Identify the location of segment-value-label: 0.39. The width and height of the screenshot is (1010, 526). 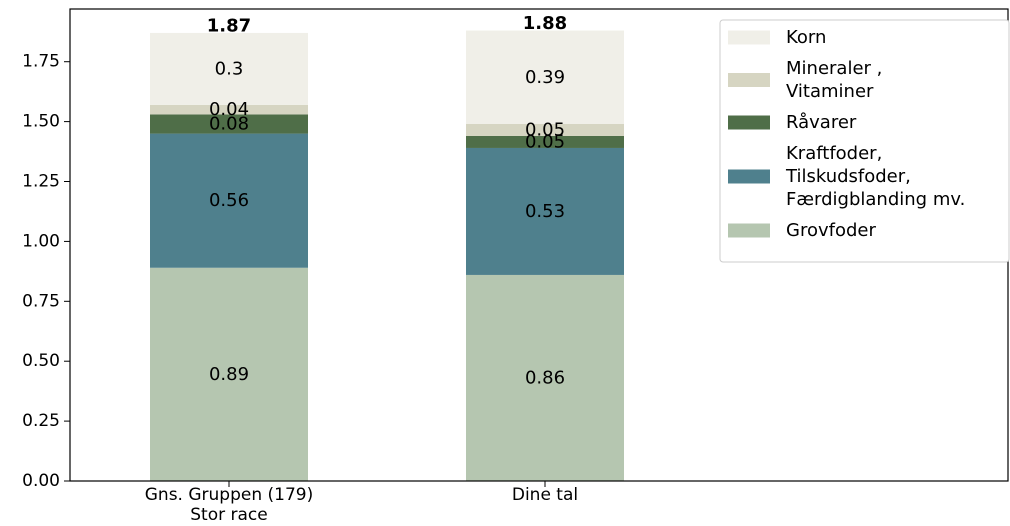
(545, 77).